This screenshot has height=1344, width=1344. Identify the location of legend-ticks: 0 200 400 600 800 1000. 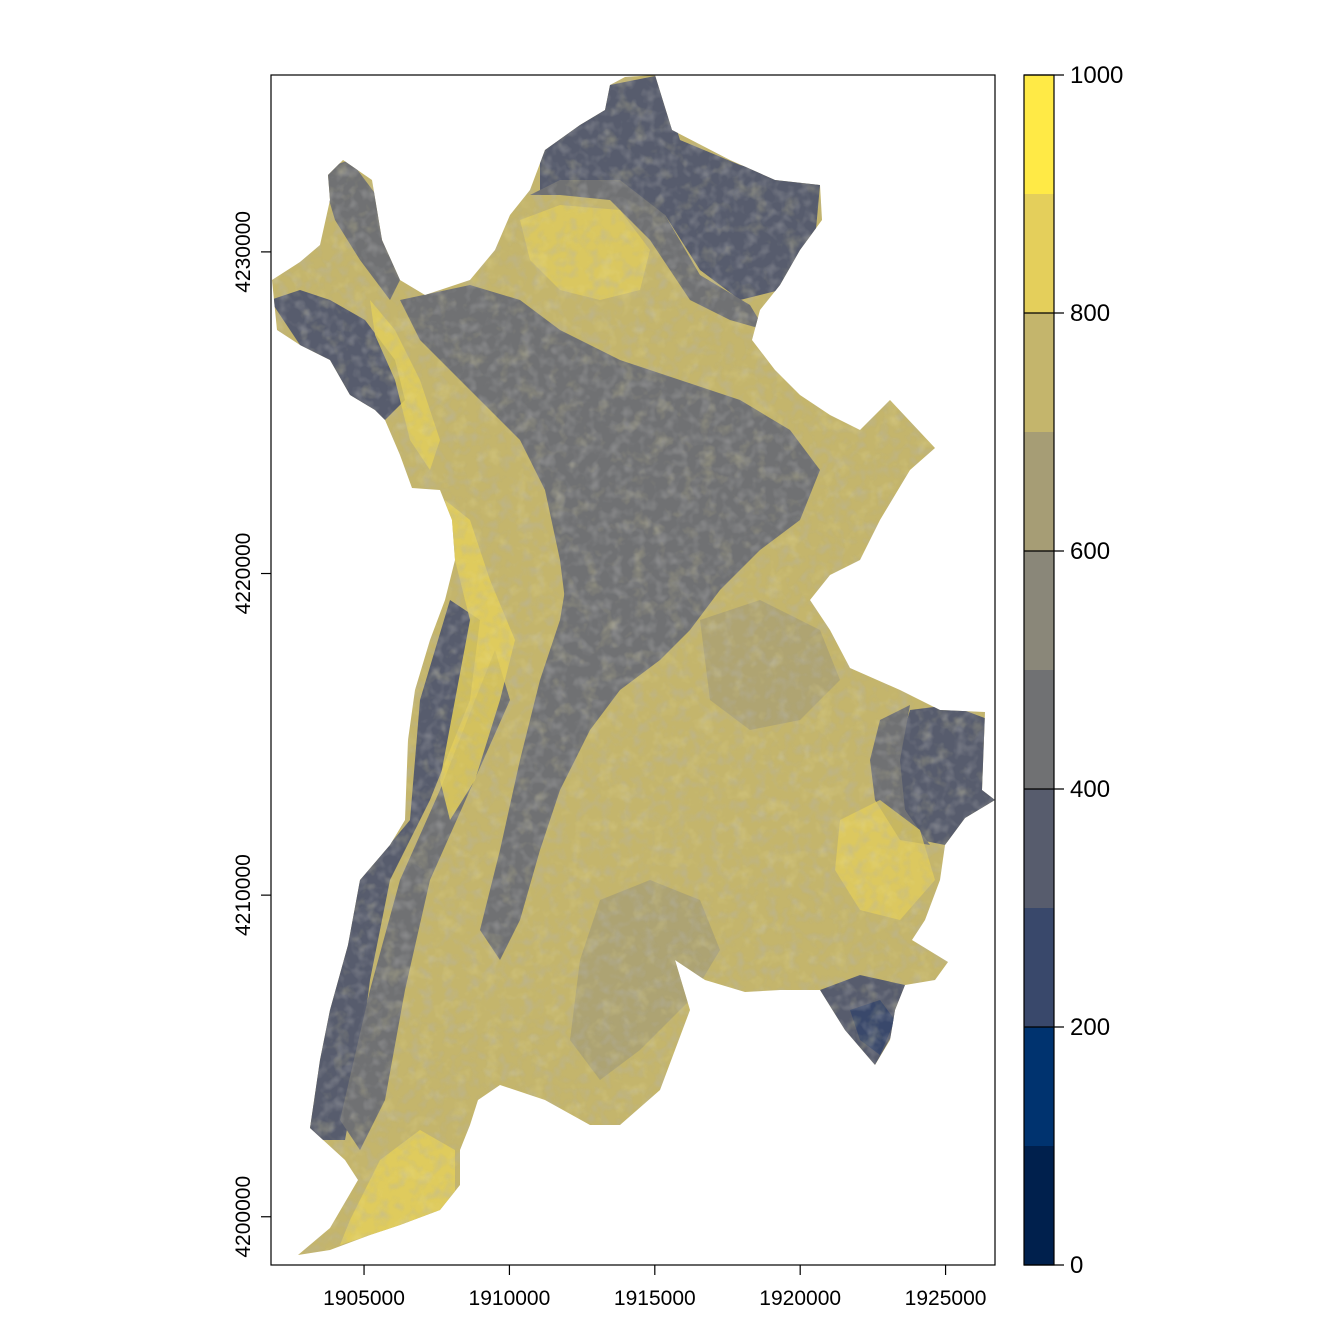
(1073, 670).